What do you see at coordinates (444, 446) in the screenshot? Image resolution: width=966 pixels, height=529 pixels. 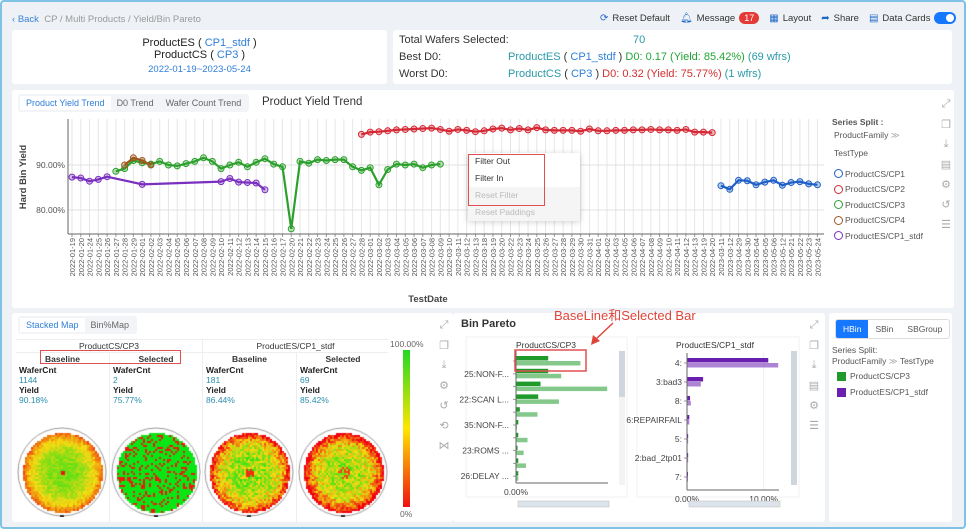 I see `flip-icon: ⋈` at bounding box center [444, 446].